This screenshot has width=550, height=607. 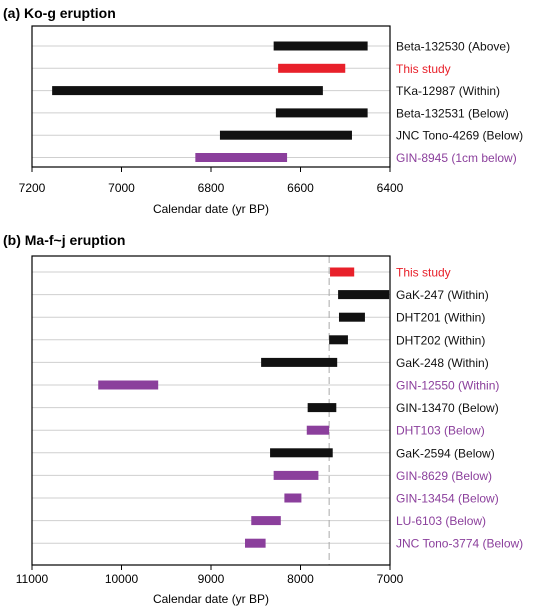 I want to click on x-tick-label: 8000, so click(x=300, y=579).